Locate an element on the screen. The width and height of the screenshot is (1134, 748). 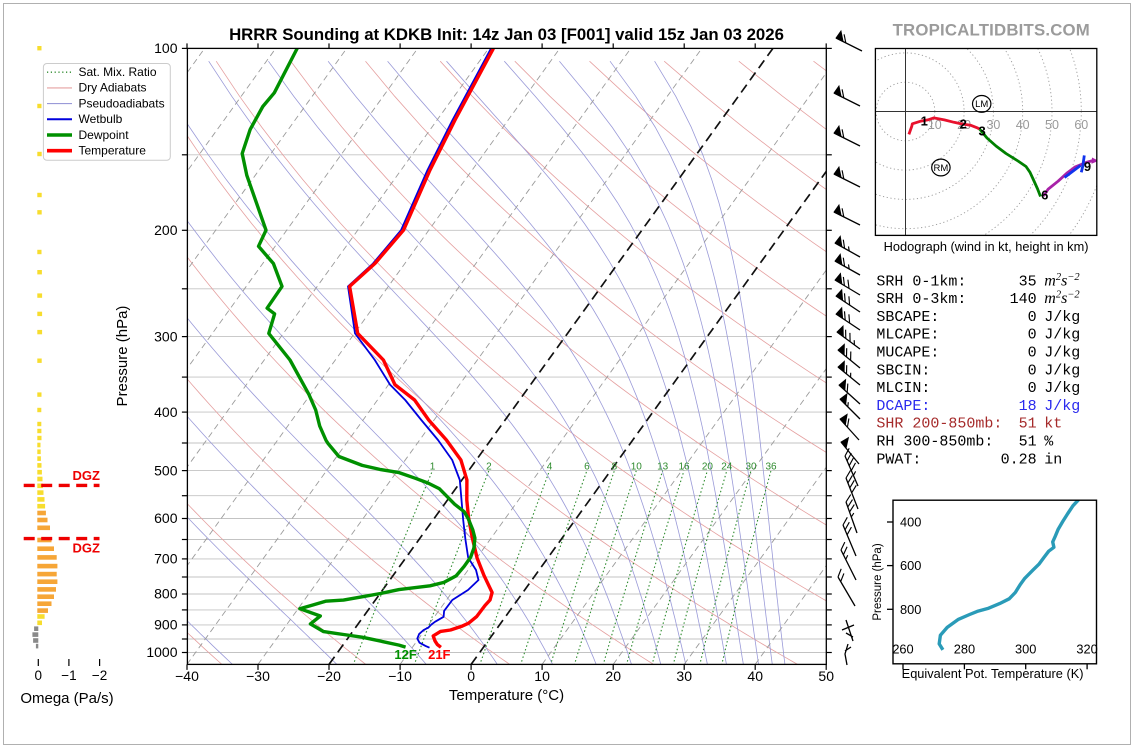
svg-text: Dewpoint is located at coordinates (104, 135).